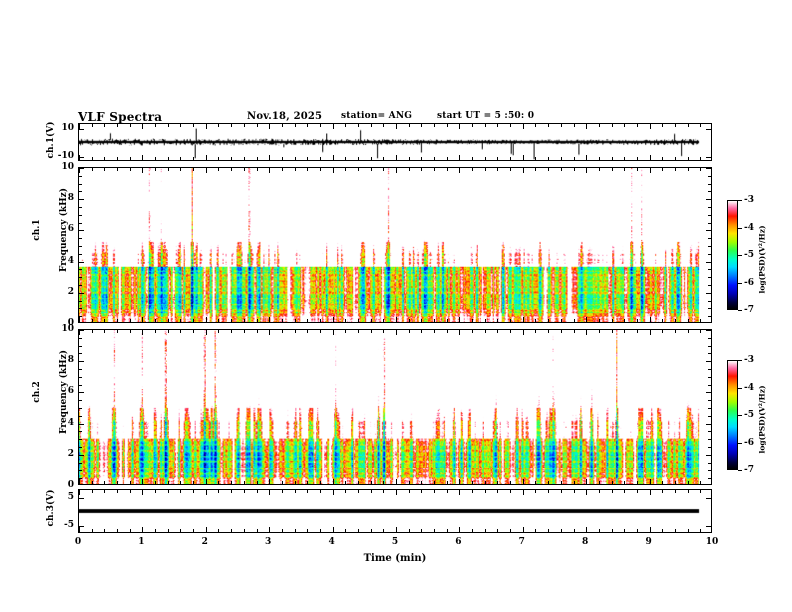  I want to click on x-tick-label: 8, so click(585, 542).